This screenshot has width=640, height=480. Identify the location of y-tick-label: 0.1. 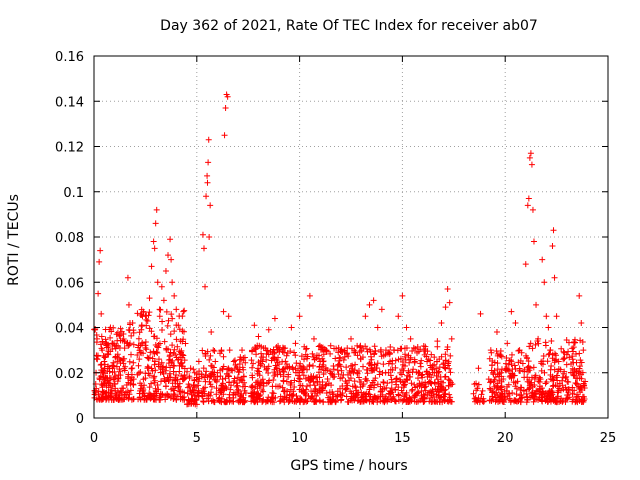
(73, 193).